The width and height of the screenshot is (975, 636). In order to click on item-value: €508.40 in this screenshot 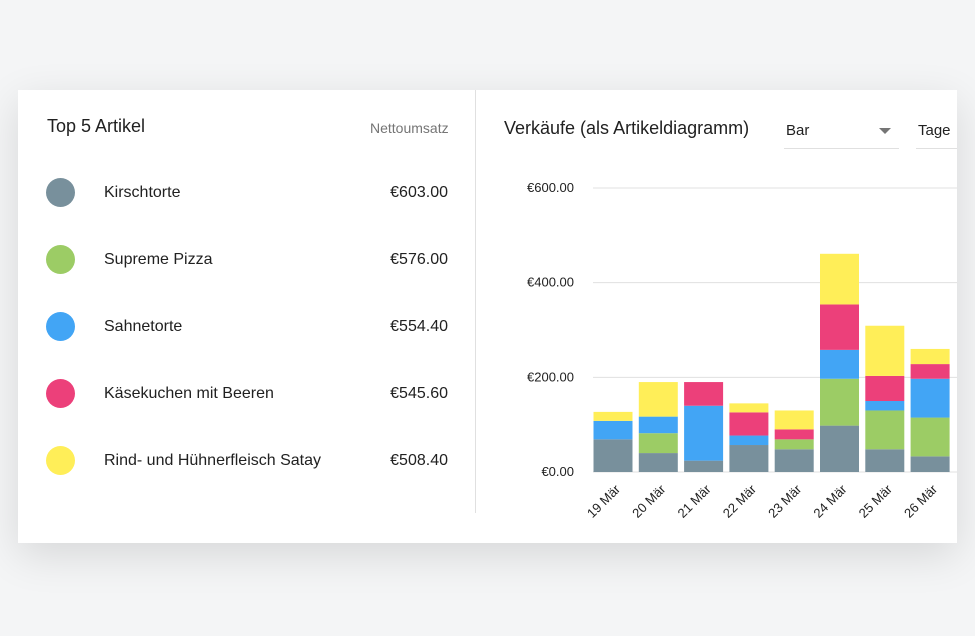, I will do `click(419, 460)`.